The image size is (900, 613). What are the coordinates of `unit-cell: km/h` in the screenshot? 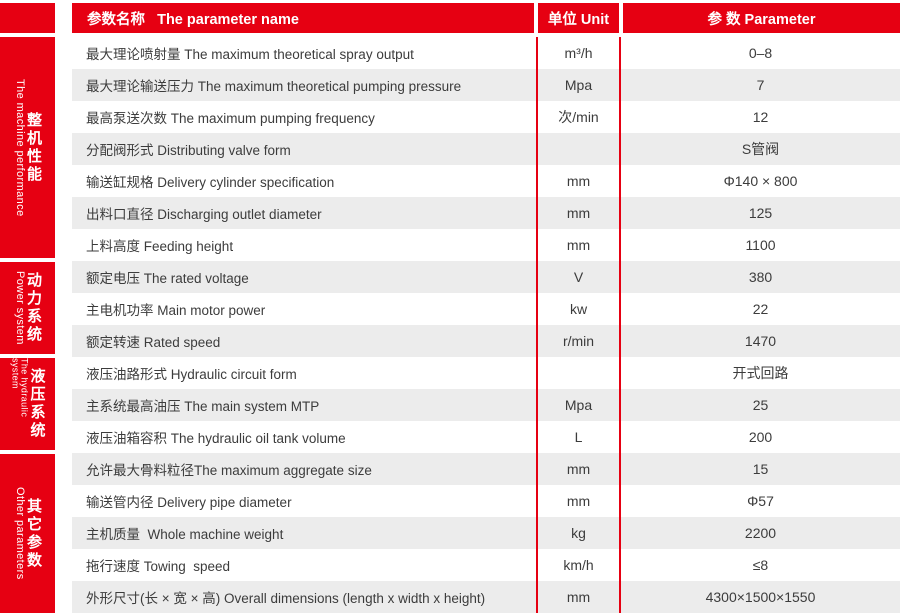 It's located at (578, 565).